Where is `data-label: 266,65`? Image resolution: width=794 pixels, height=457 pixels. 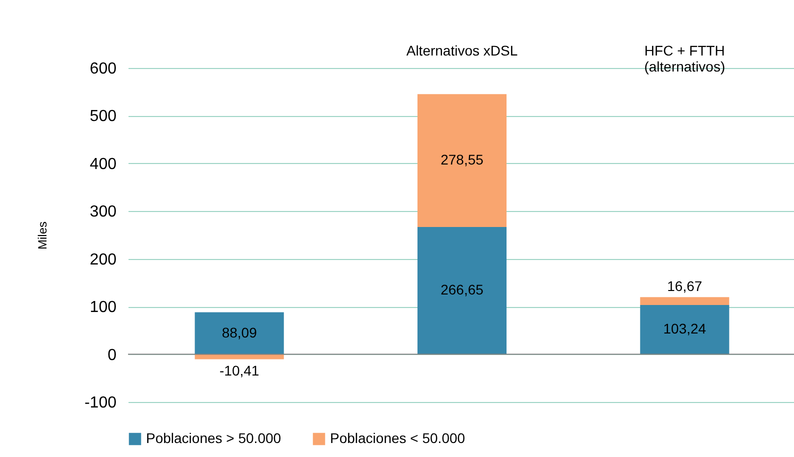
data-label: 266,65 is located at coordinates (462, 290).